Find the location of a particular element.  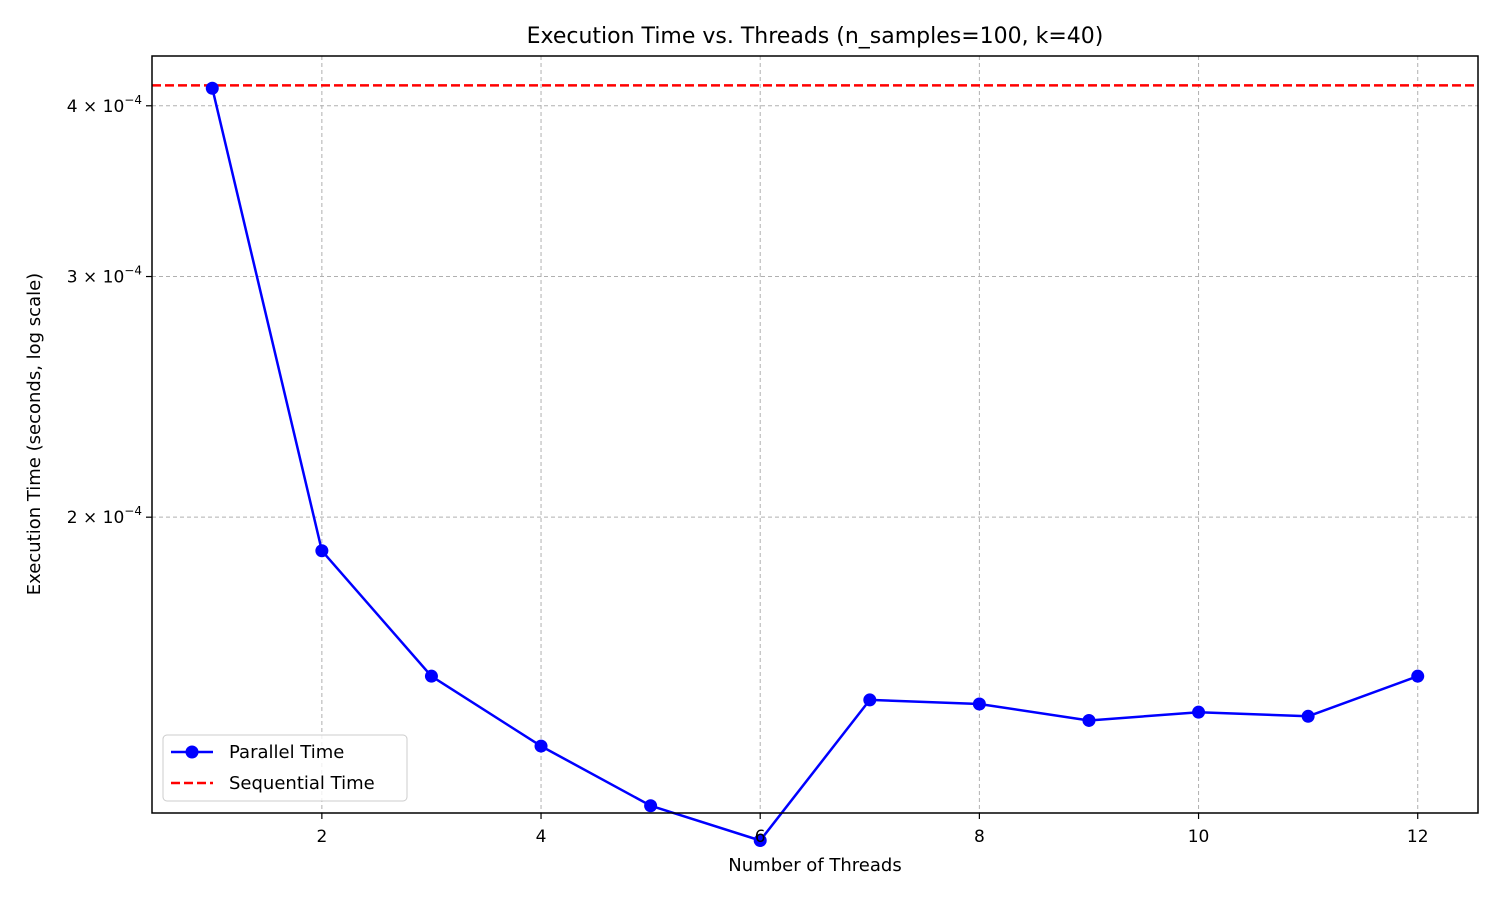

legend-box is located at coordinates (285, 768).